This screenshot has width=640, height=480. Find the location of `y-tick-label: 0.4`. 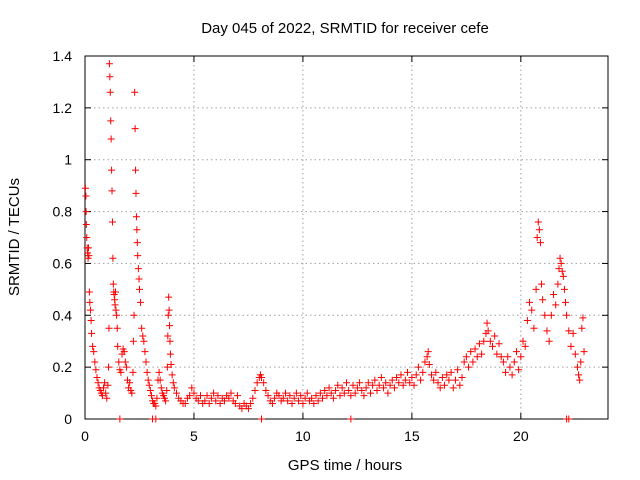

y-tick-label: 0.4 is located at coordinates (63, 315).